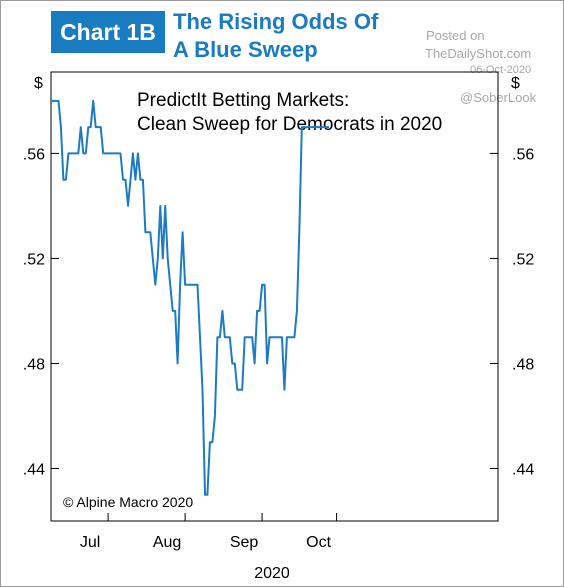  Describe the element at coordinates (38, 83) in the screenshot. I see `y-axis-unit-left: $` at that location.